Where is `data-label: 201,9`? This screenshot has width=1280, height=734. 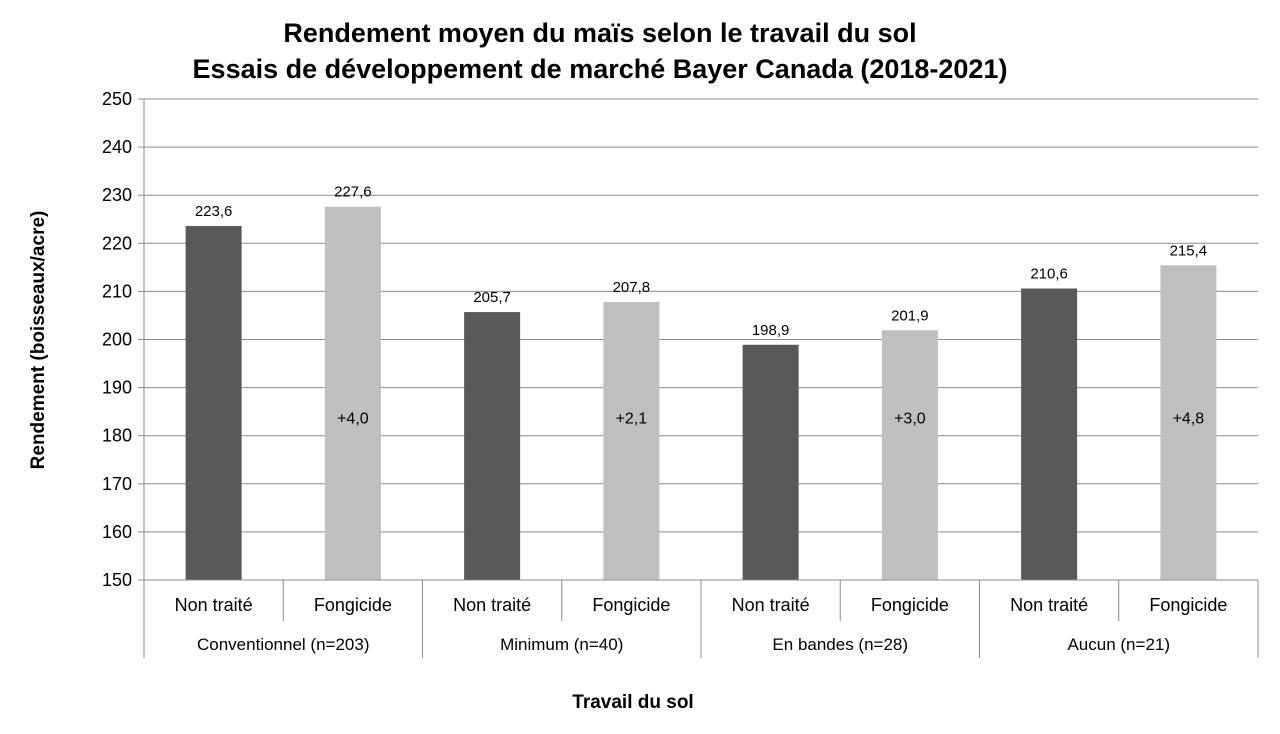
data-label: 201,9 is located at coordinates (910, 315).